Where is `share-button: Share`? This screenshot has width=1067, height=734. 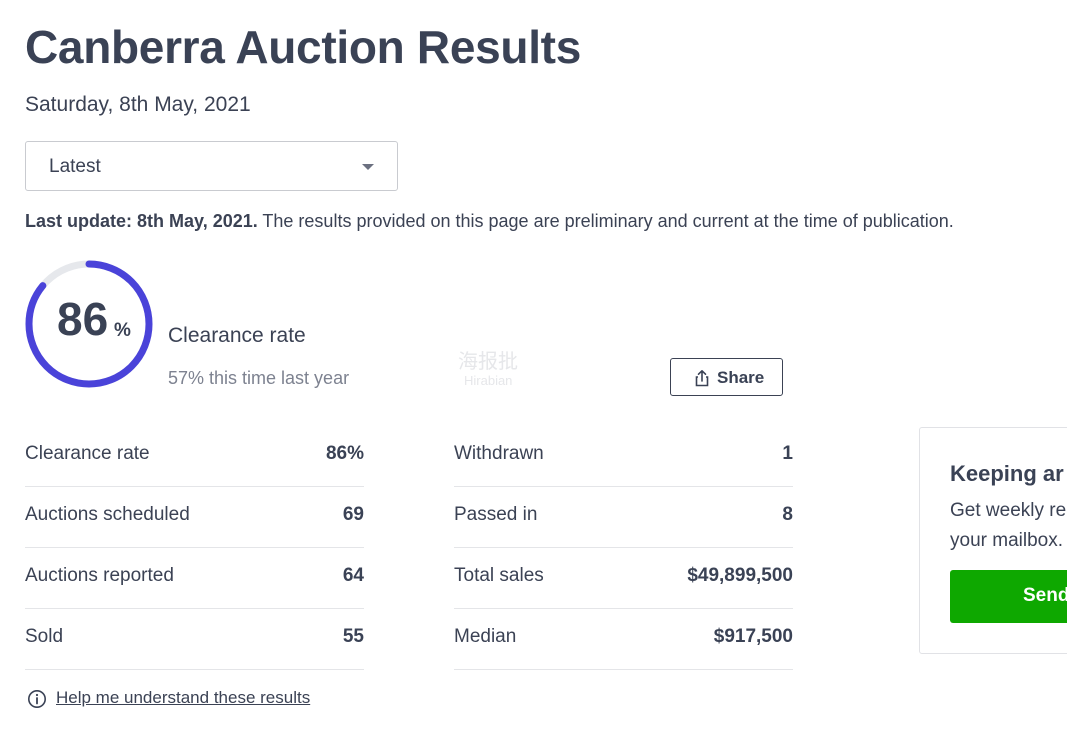 share-button: Share is located at coordinates (726, 377).